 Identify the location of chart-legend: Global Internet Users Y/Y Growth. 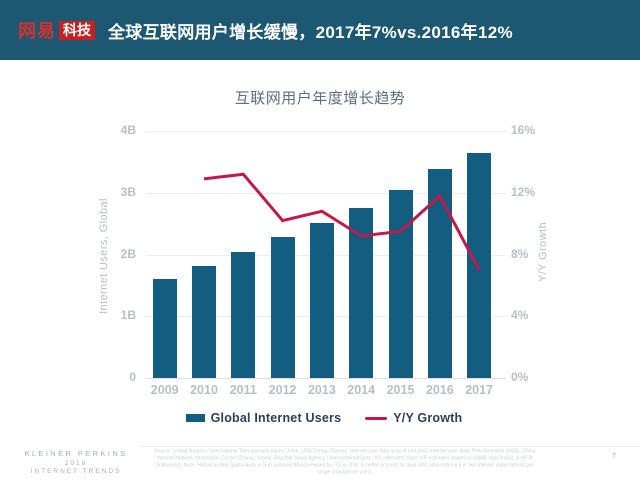
(322, 418).